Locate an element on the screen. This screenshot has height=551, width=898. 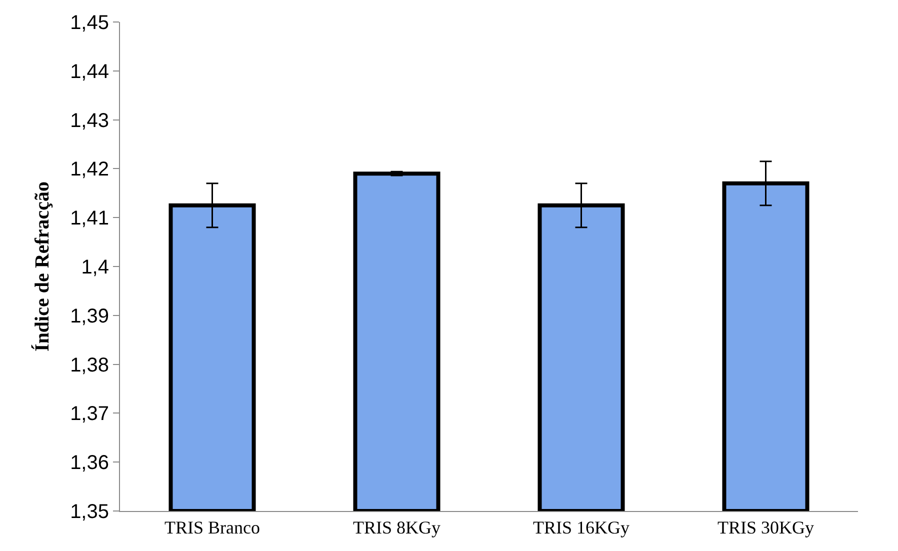
x-tick-label: TRIS Branco is located at coordinates (212, 528).